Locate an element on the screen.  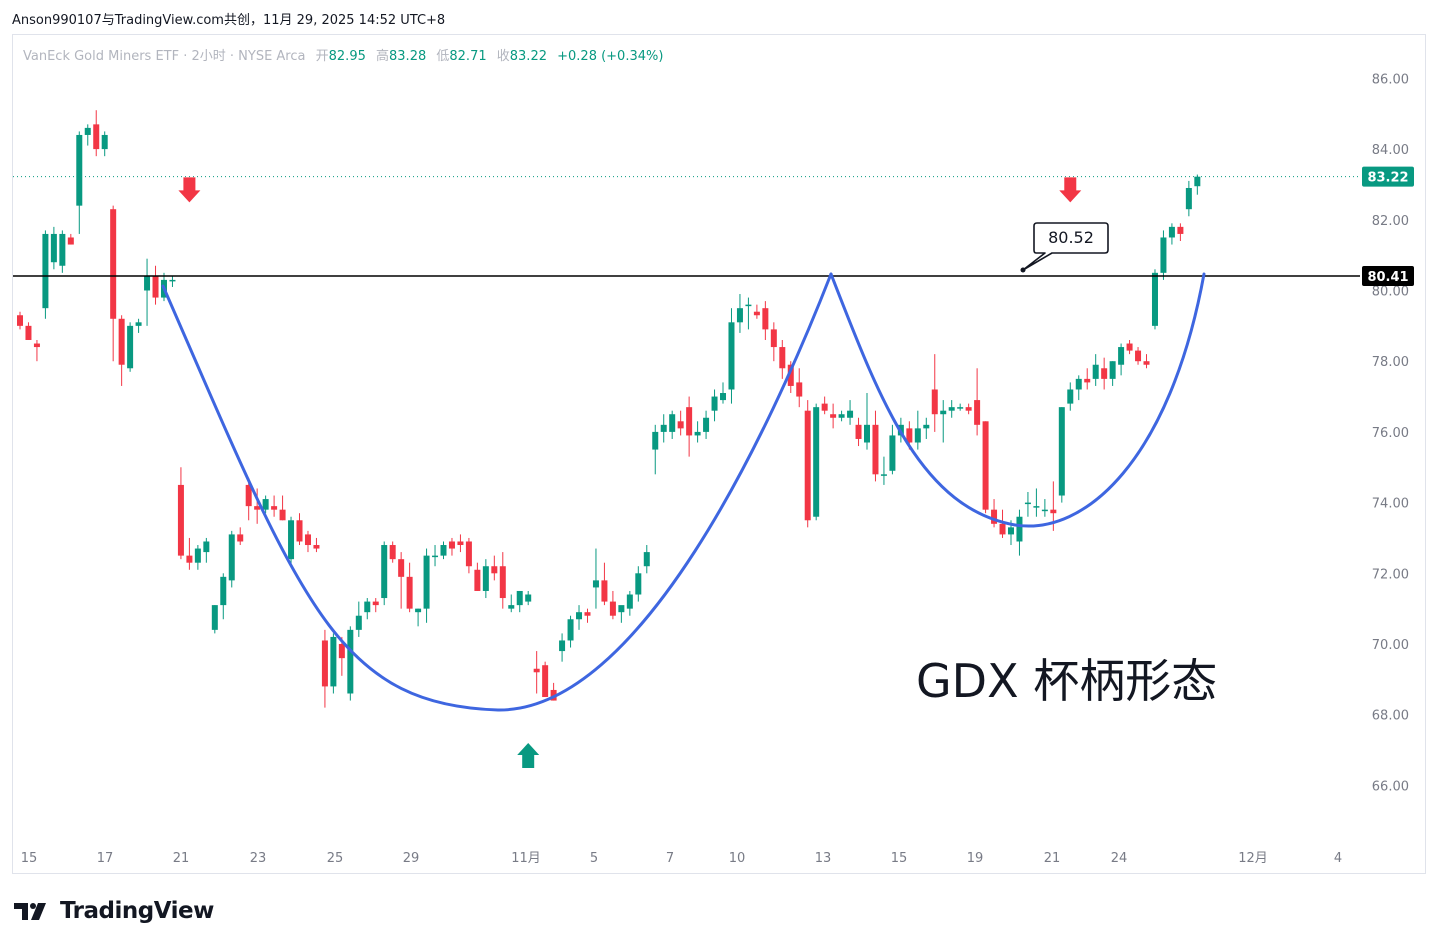
y-axis-tick-label: 76.00 is located at coordinates (1390, 433).